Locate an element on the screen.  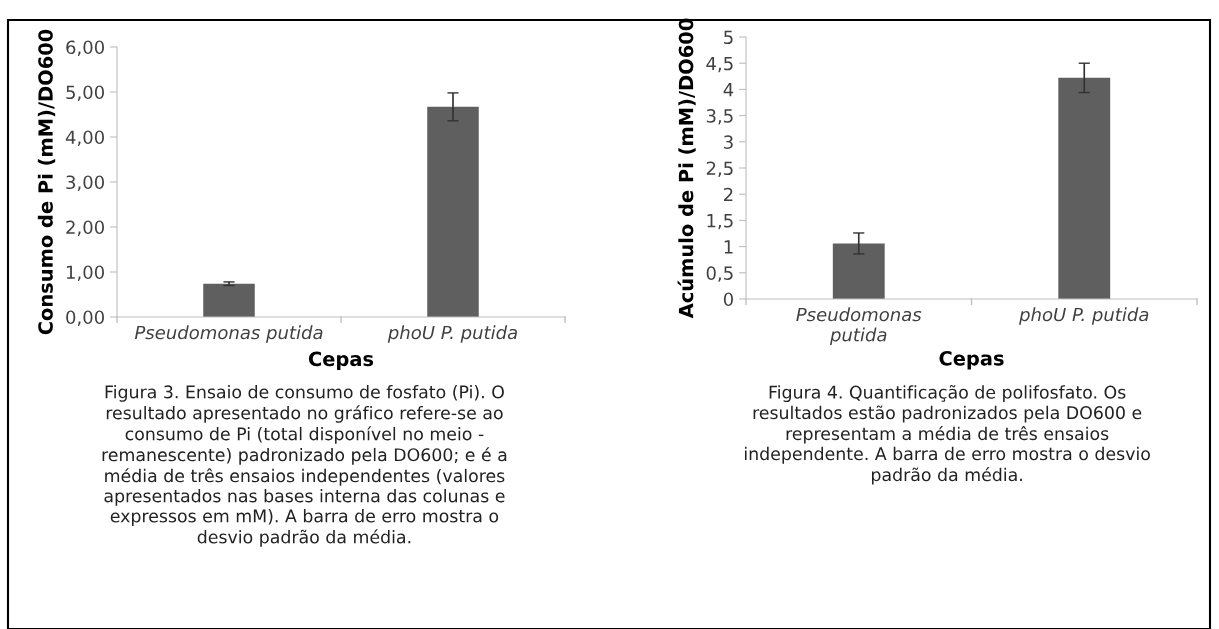
y-tick-label: 1 is located at coordinates (728, 247).